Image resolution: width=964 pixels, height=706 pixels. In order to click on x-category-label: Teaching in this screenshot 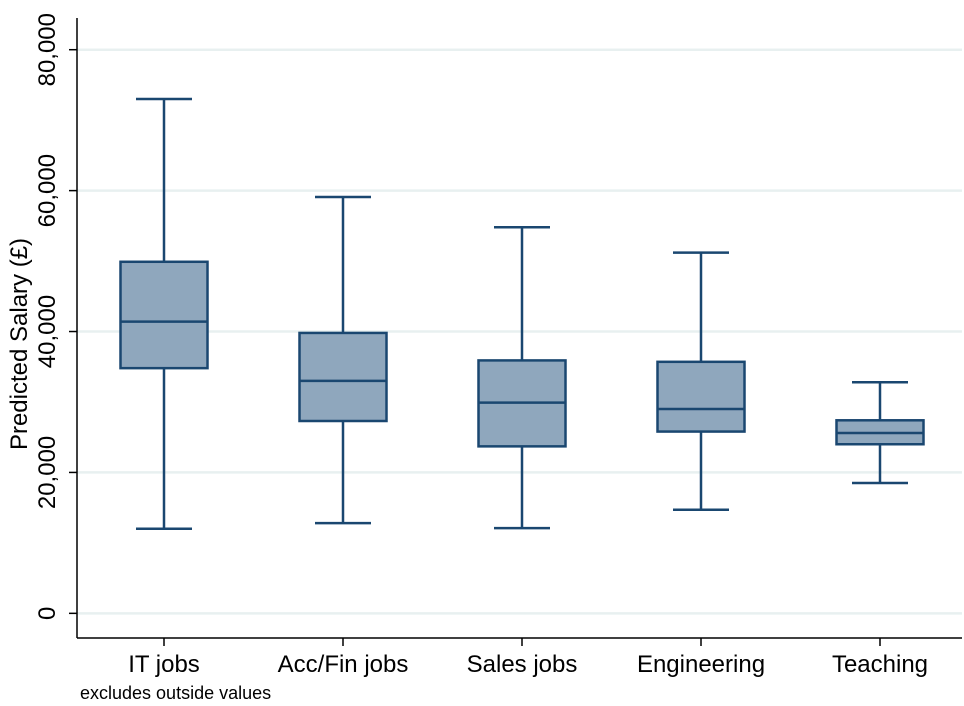, I will do `click(880, 664)`.